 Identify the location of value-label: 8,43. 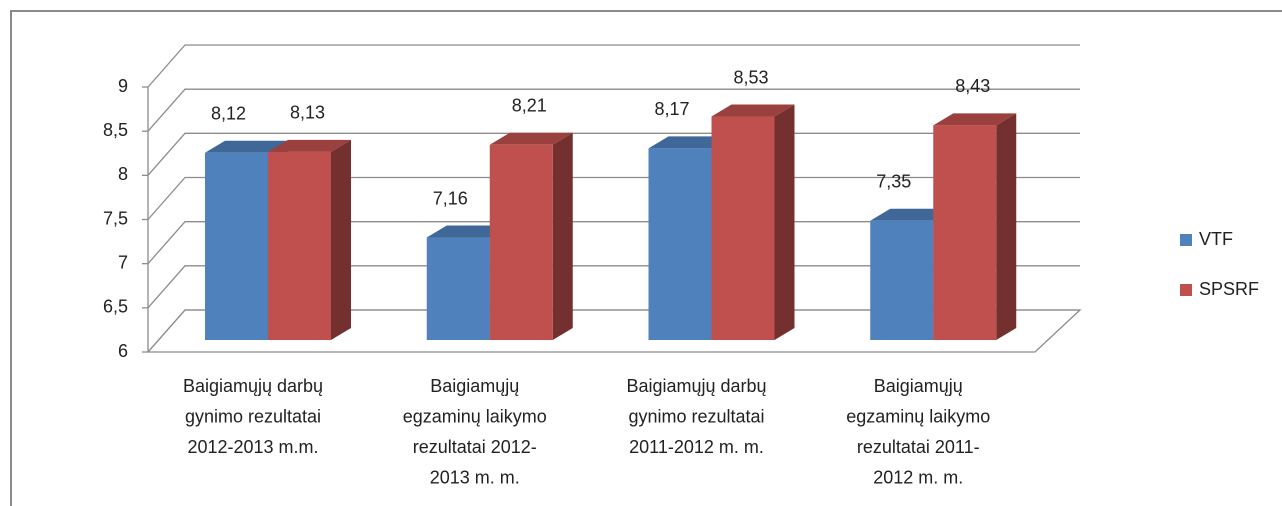
(972, 86).